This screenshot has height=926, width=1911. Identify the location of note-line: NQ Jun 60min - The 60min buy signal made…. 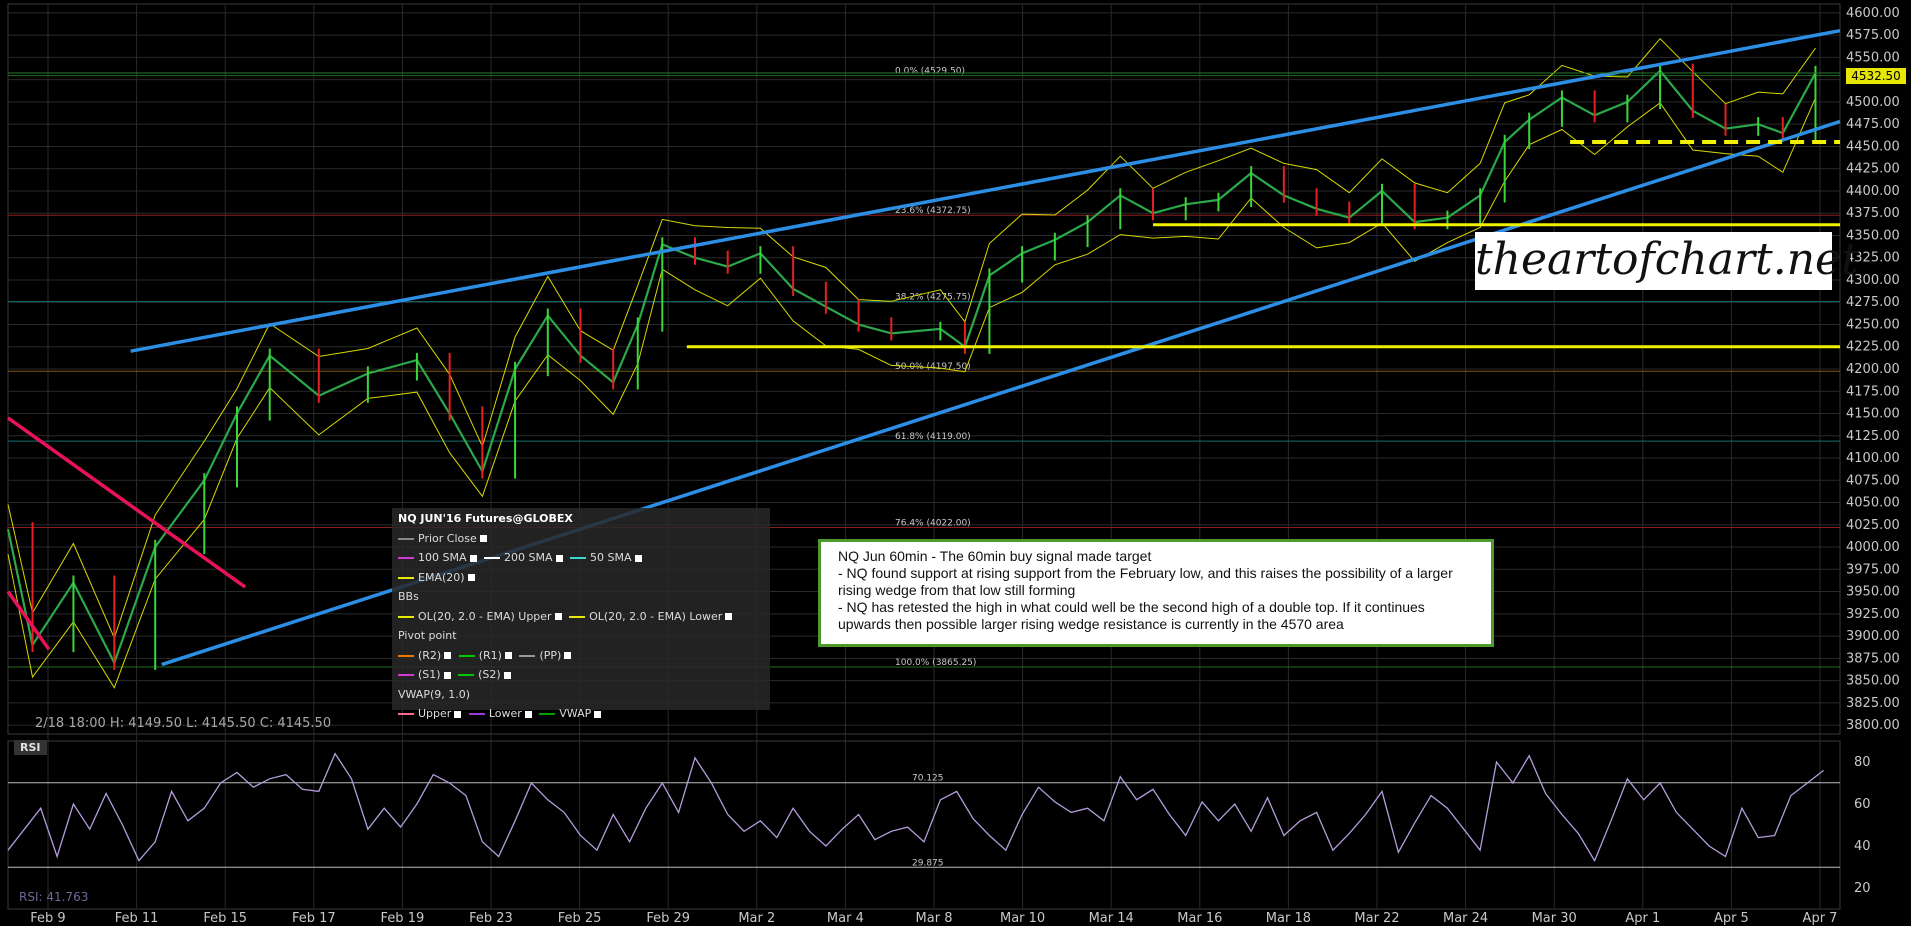
(995, 556).